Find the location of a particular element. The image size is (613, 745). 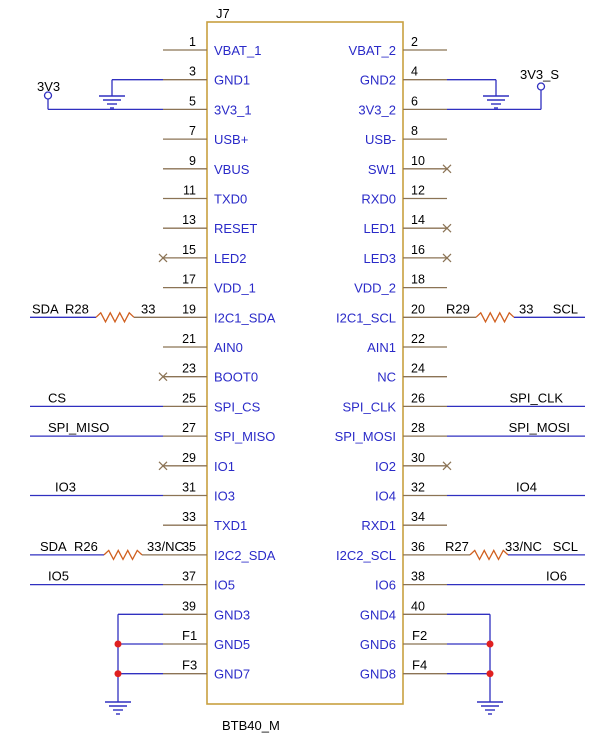

net-label-spi_clk: SPI_CLK is located at coordinates (537, 397).